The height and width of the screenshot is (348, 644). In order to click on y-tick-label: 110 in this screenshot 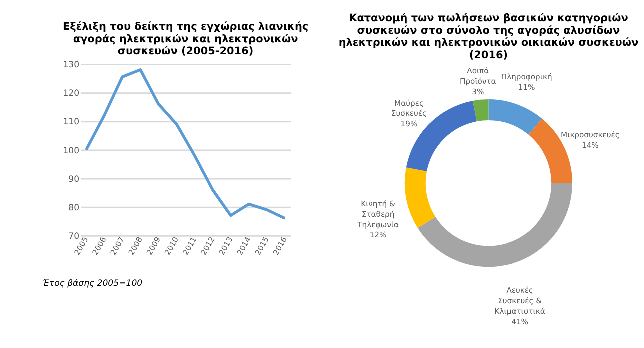, I will do `click(71, 123)`.